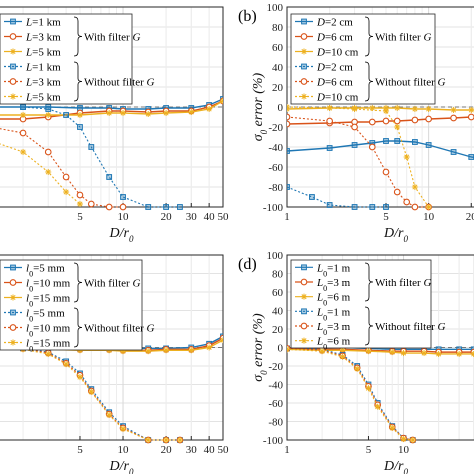  Describe the element at coordinates (351, 394) in the screenshot. I see `series-L0-1-m-without` at that location.